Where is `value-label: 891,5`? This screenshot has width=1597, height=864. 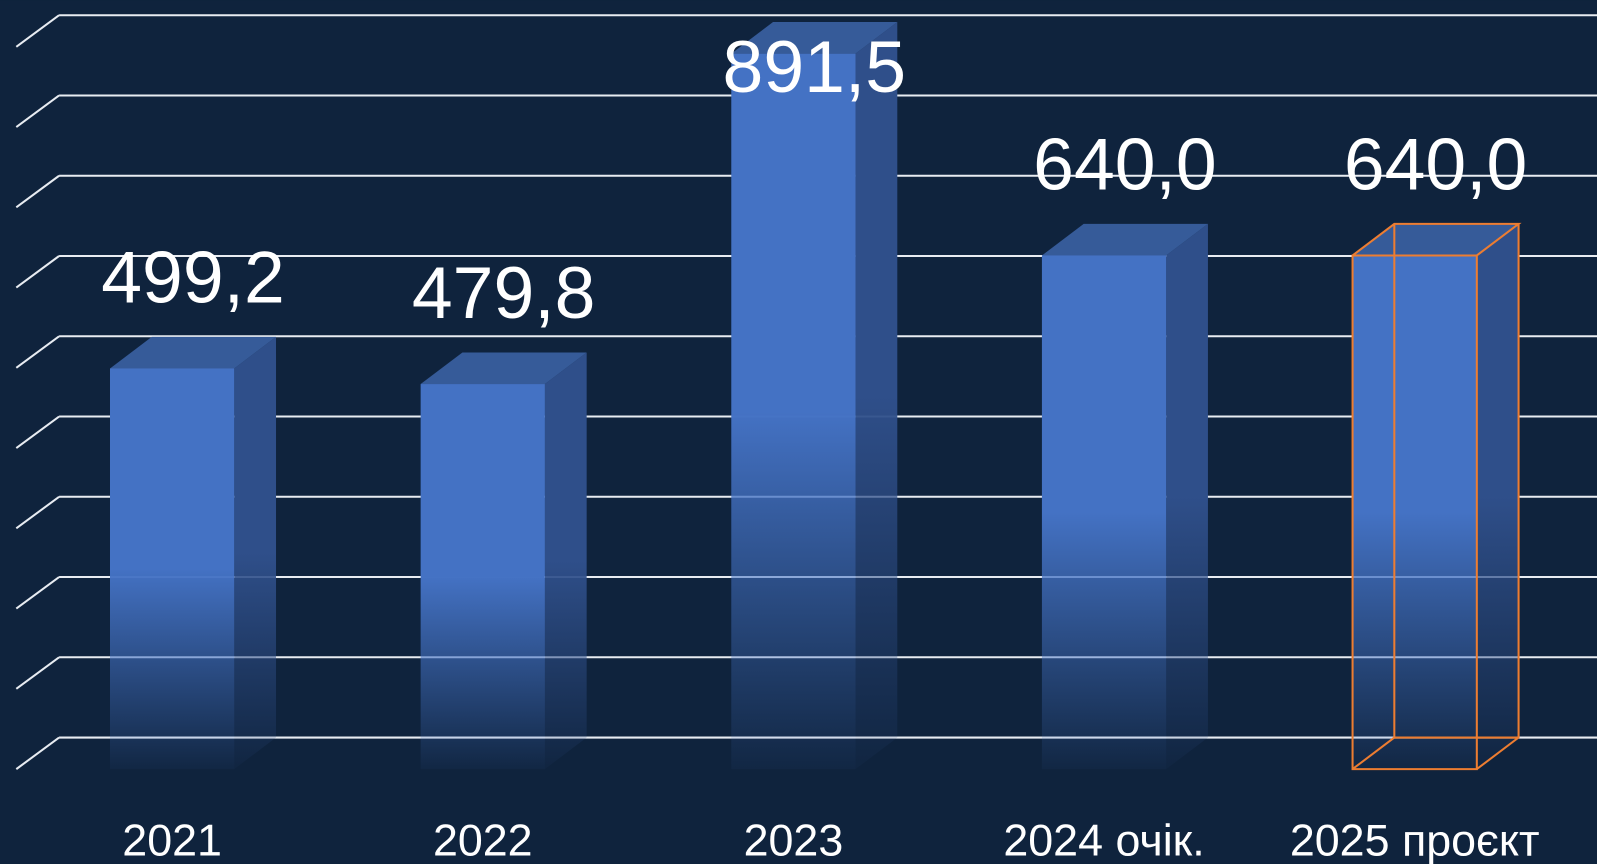 value-label: 891,5 is located at coordinates (815, 67).